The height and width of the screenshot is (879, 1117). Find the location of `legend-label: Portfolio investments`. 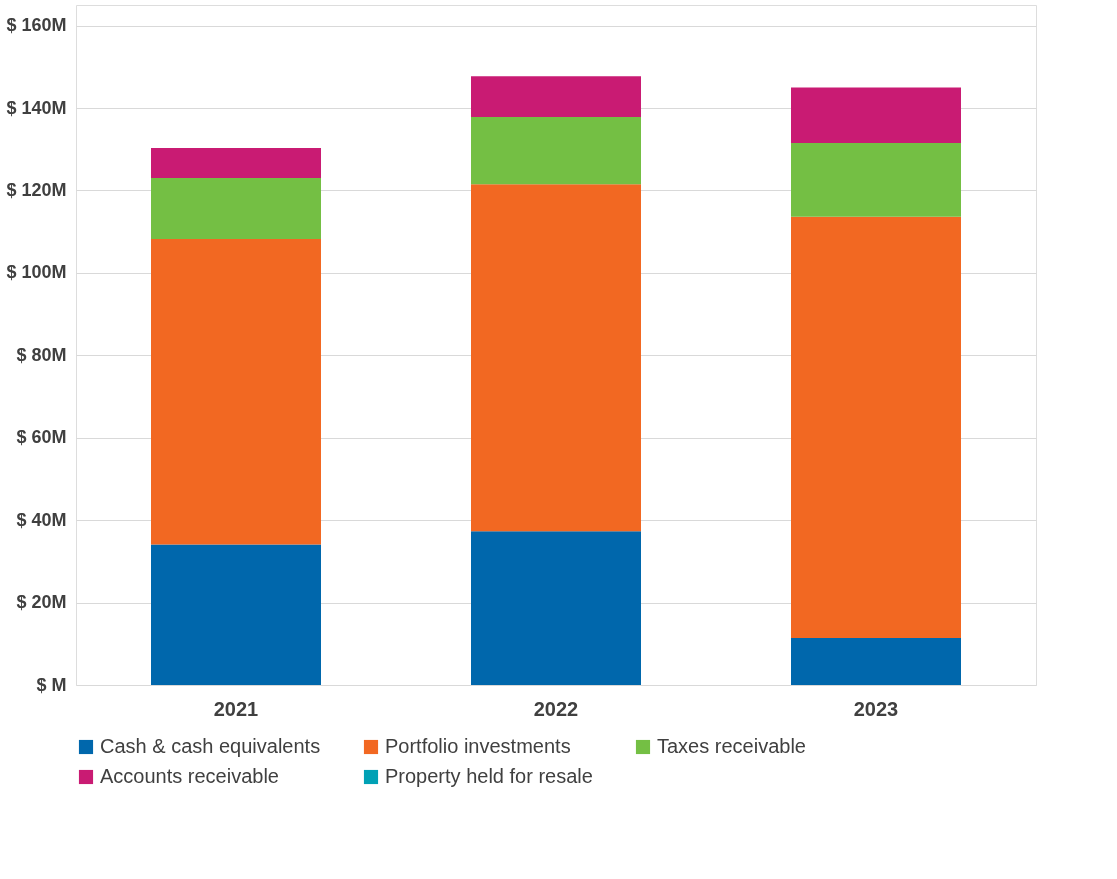

legend-label: Portfolio investments is located at coordinates (478, 746).